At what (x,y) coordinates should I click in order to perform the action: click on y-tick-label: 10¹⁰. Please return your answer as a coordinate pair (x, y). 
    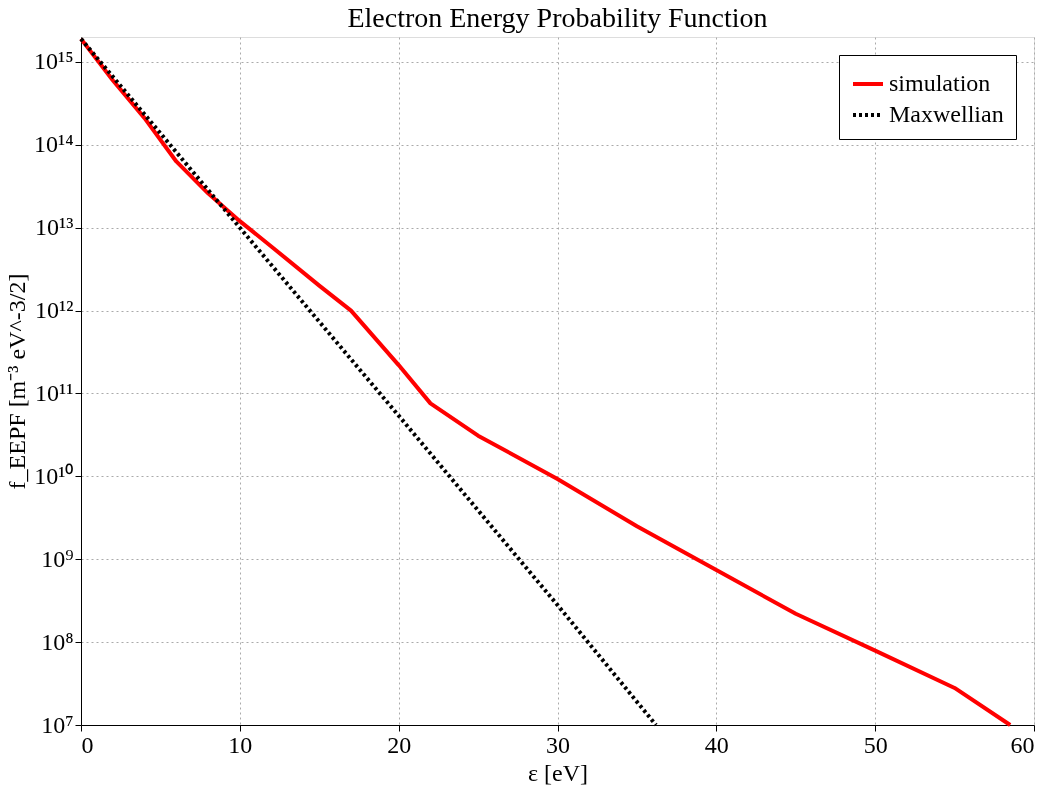
    Looking at the image, I should click on (54, 475).